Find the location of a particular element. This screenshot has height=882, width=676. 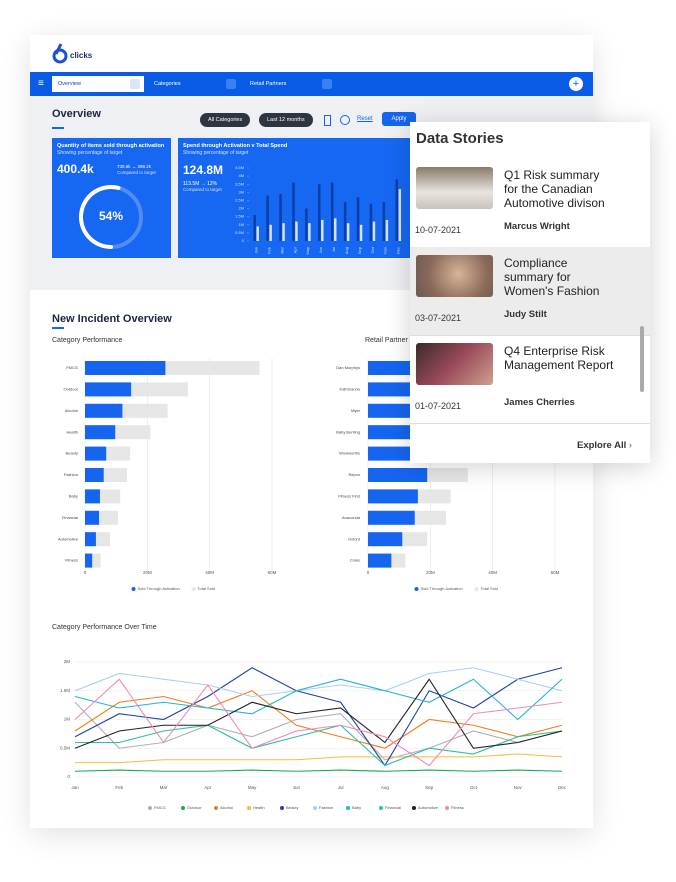

kpi-compare: 730.6k → 398.2k is located at coordinates (134, 166).